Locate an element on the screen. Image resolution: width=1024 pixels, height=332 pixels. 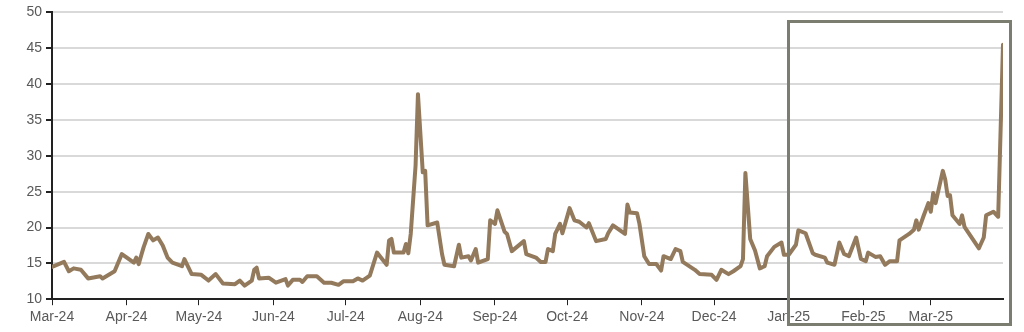
x-tick-label: Mar-25 is located at coordinates (931, 316).